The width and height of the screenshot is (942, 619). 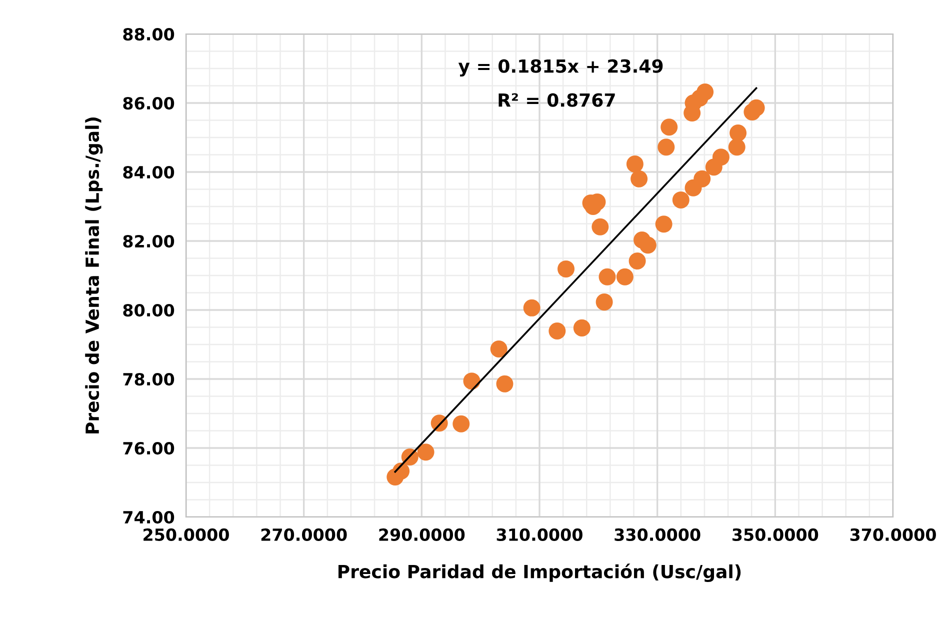 I want to click on y-tick-label: 74.00, so click(x=148, y=517).